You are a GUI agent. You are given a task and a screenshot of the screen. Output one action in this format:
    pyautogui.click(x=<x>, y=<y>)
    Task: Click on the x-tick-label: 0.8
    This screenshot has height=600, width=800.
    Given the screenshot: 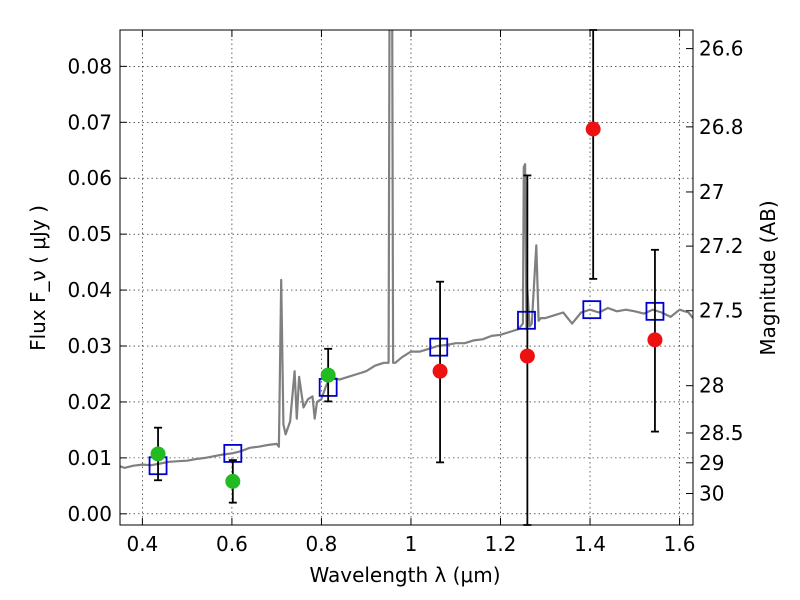 What is the action you would take?
    pyautogui.click(x=322, y=544)
    